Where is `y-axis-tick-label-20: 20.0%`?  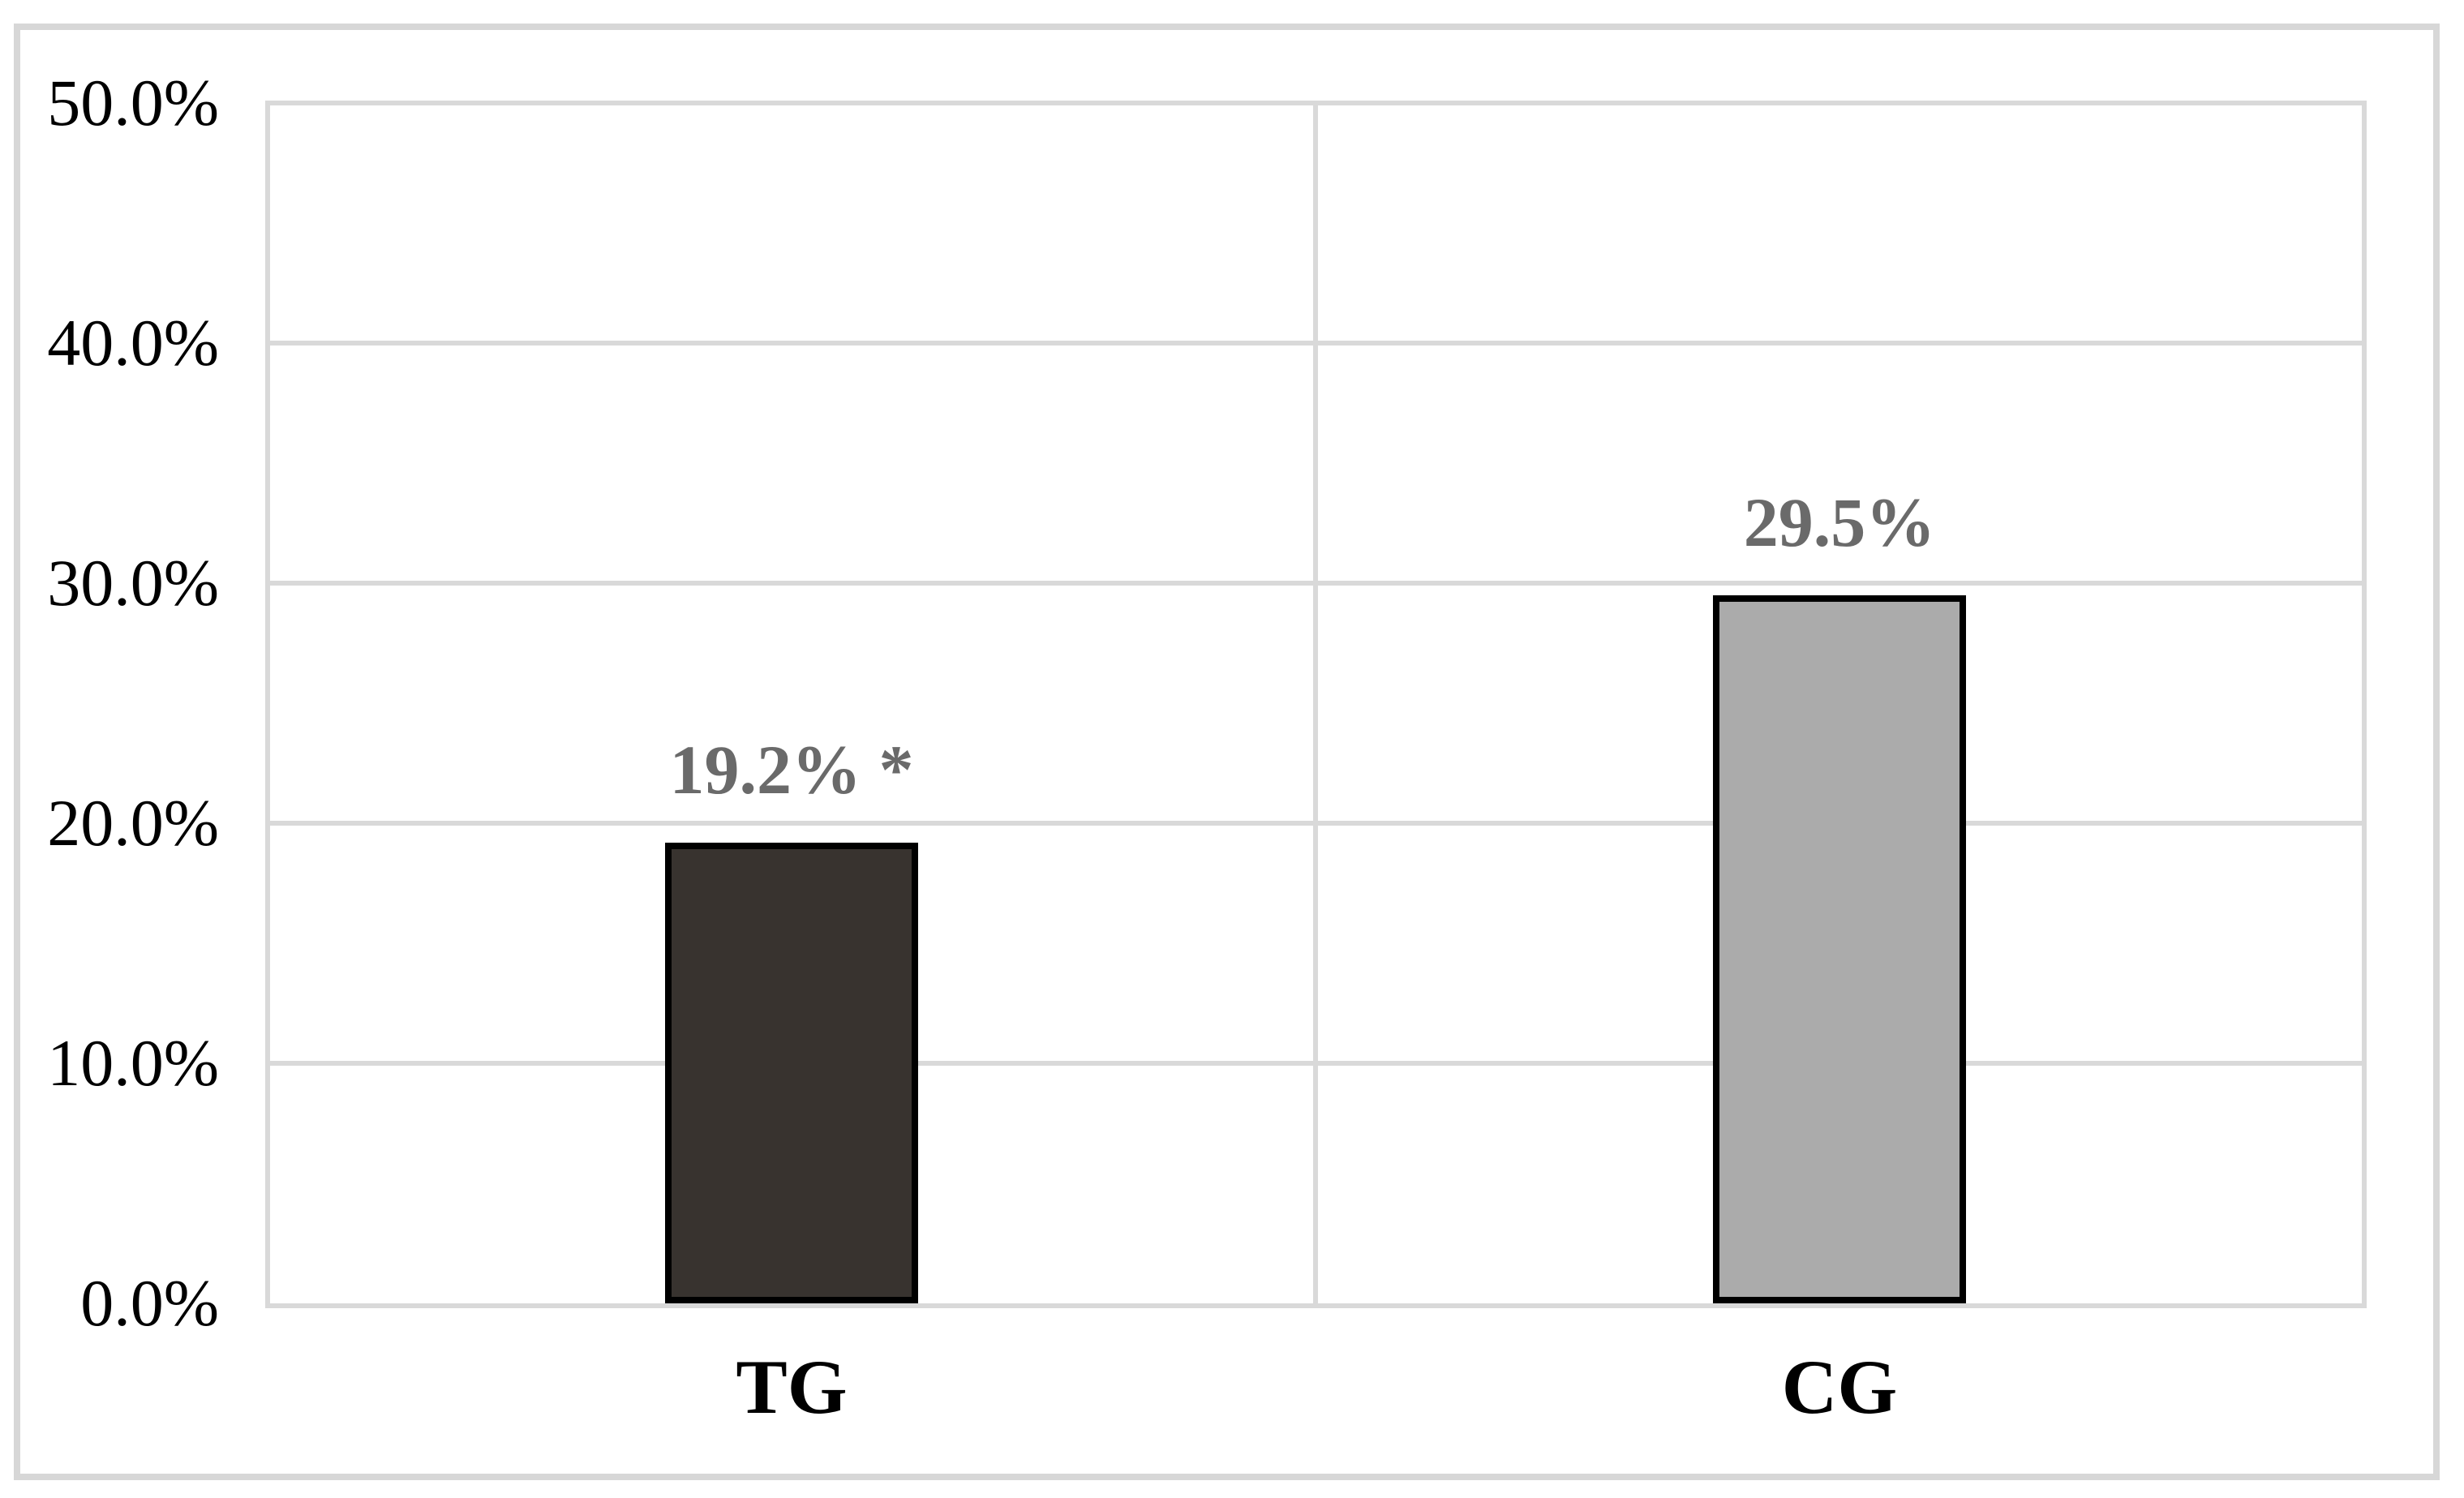 y-axis-tick-label-20: 20.0% is located at coordinates (133, 823).